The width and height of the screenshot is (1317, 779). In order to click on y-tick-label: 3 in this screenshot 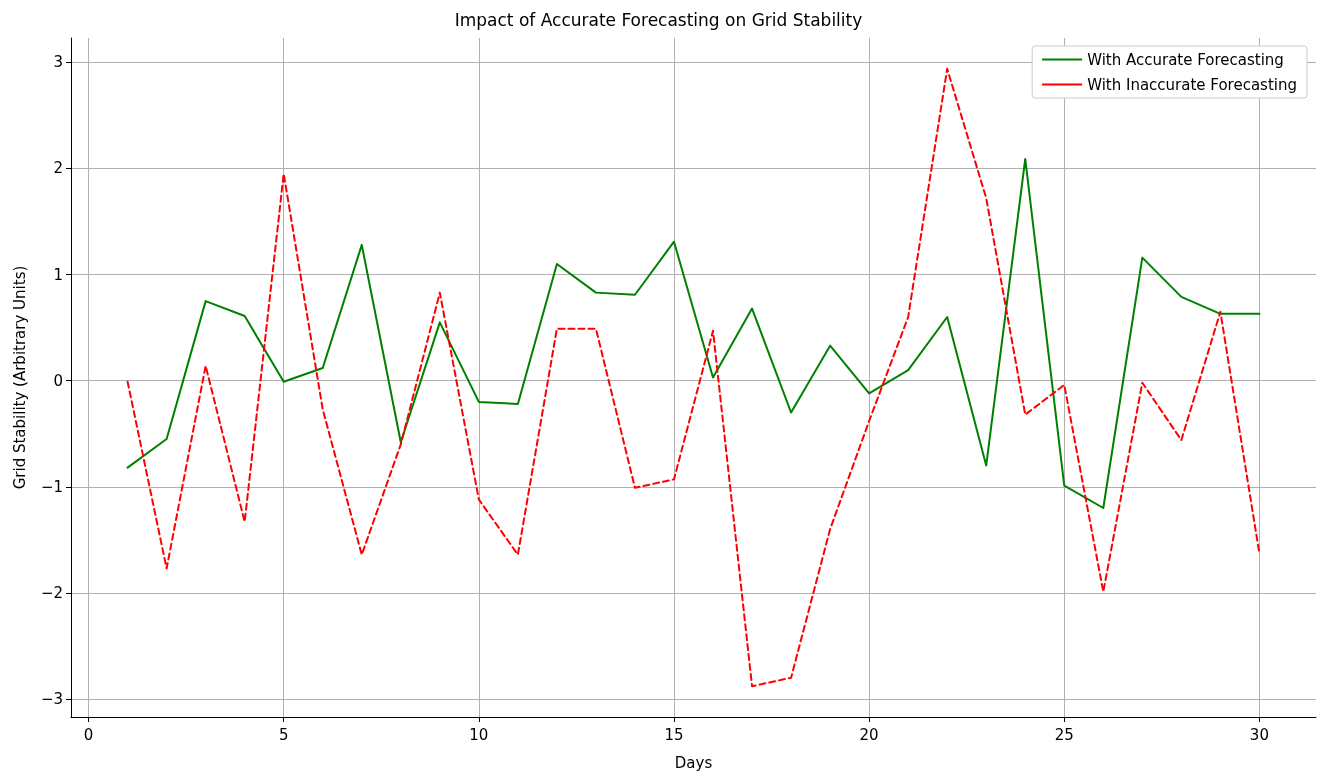, I will do `click(58, 62)`.